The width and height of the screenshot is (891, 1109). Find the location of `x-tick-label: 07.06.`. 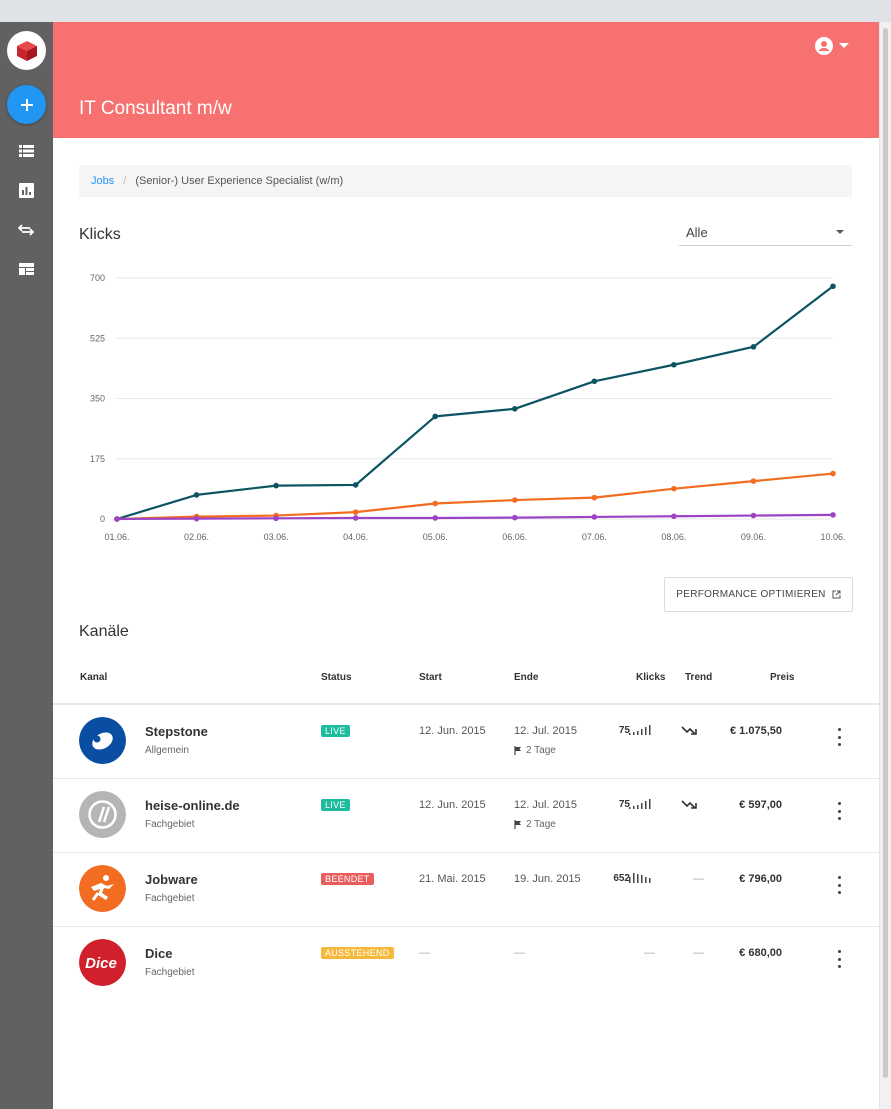

x-tick-label: 07.06. is located at coordinates (594, 537).